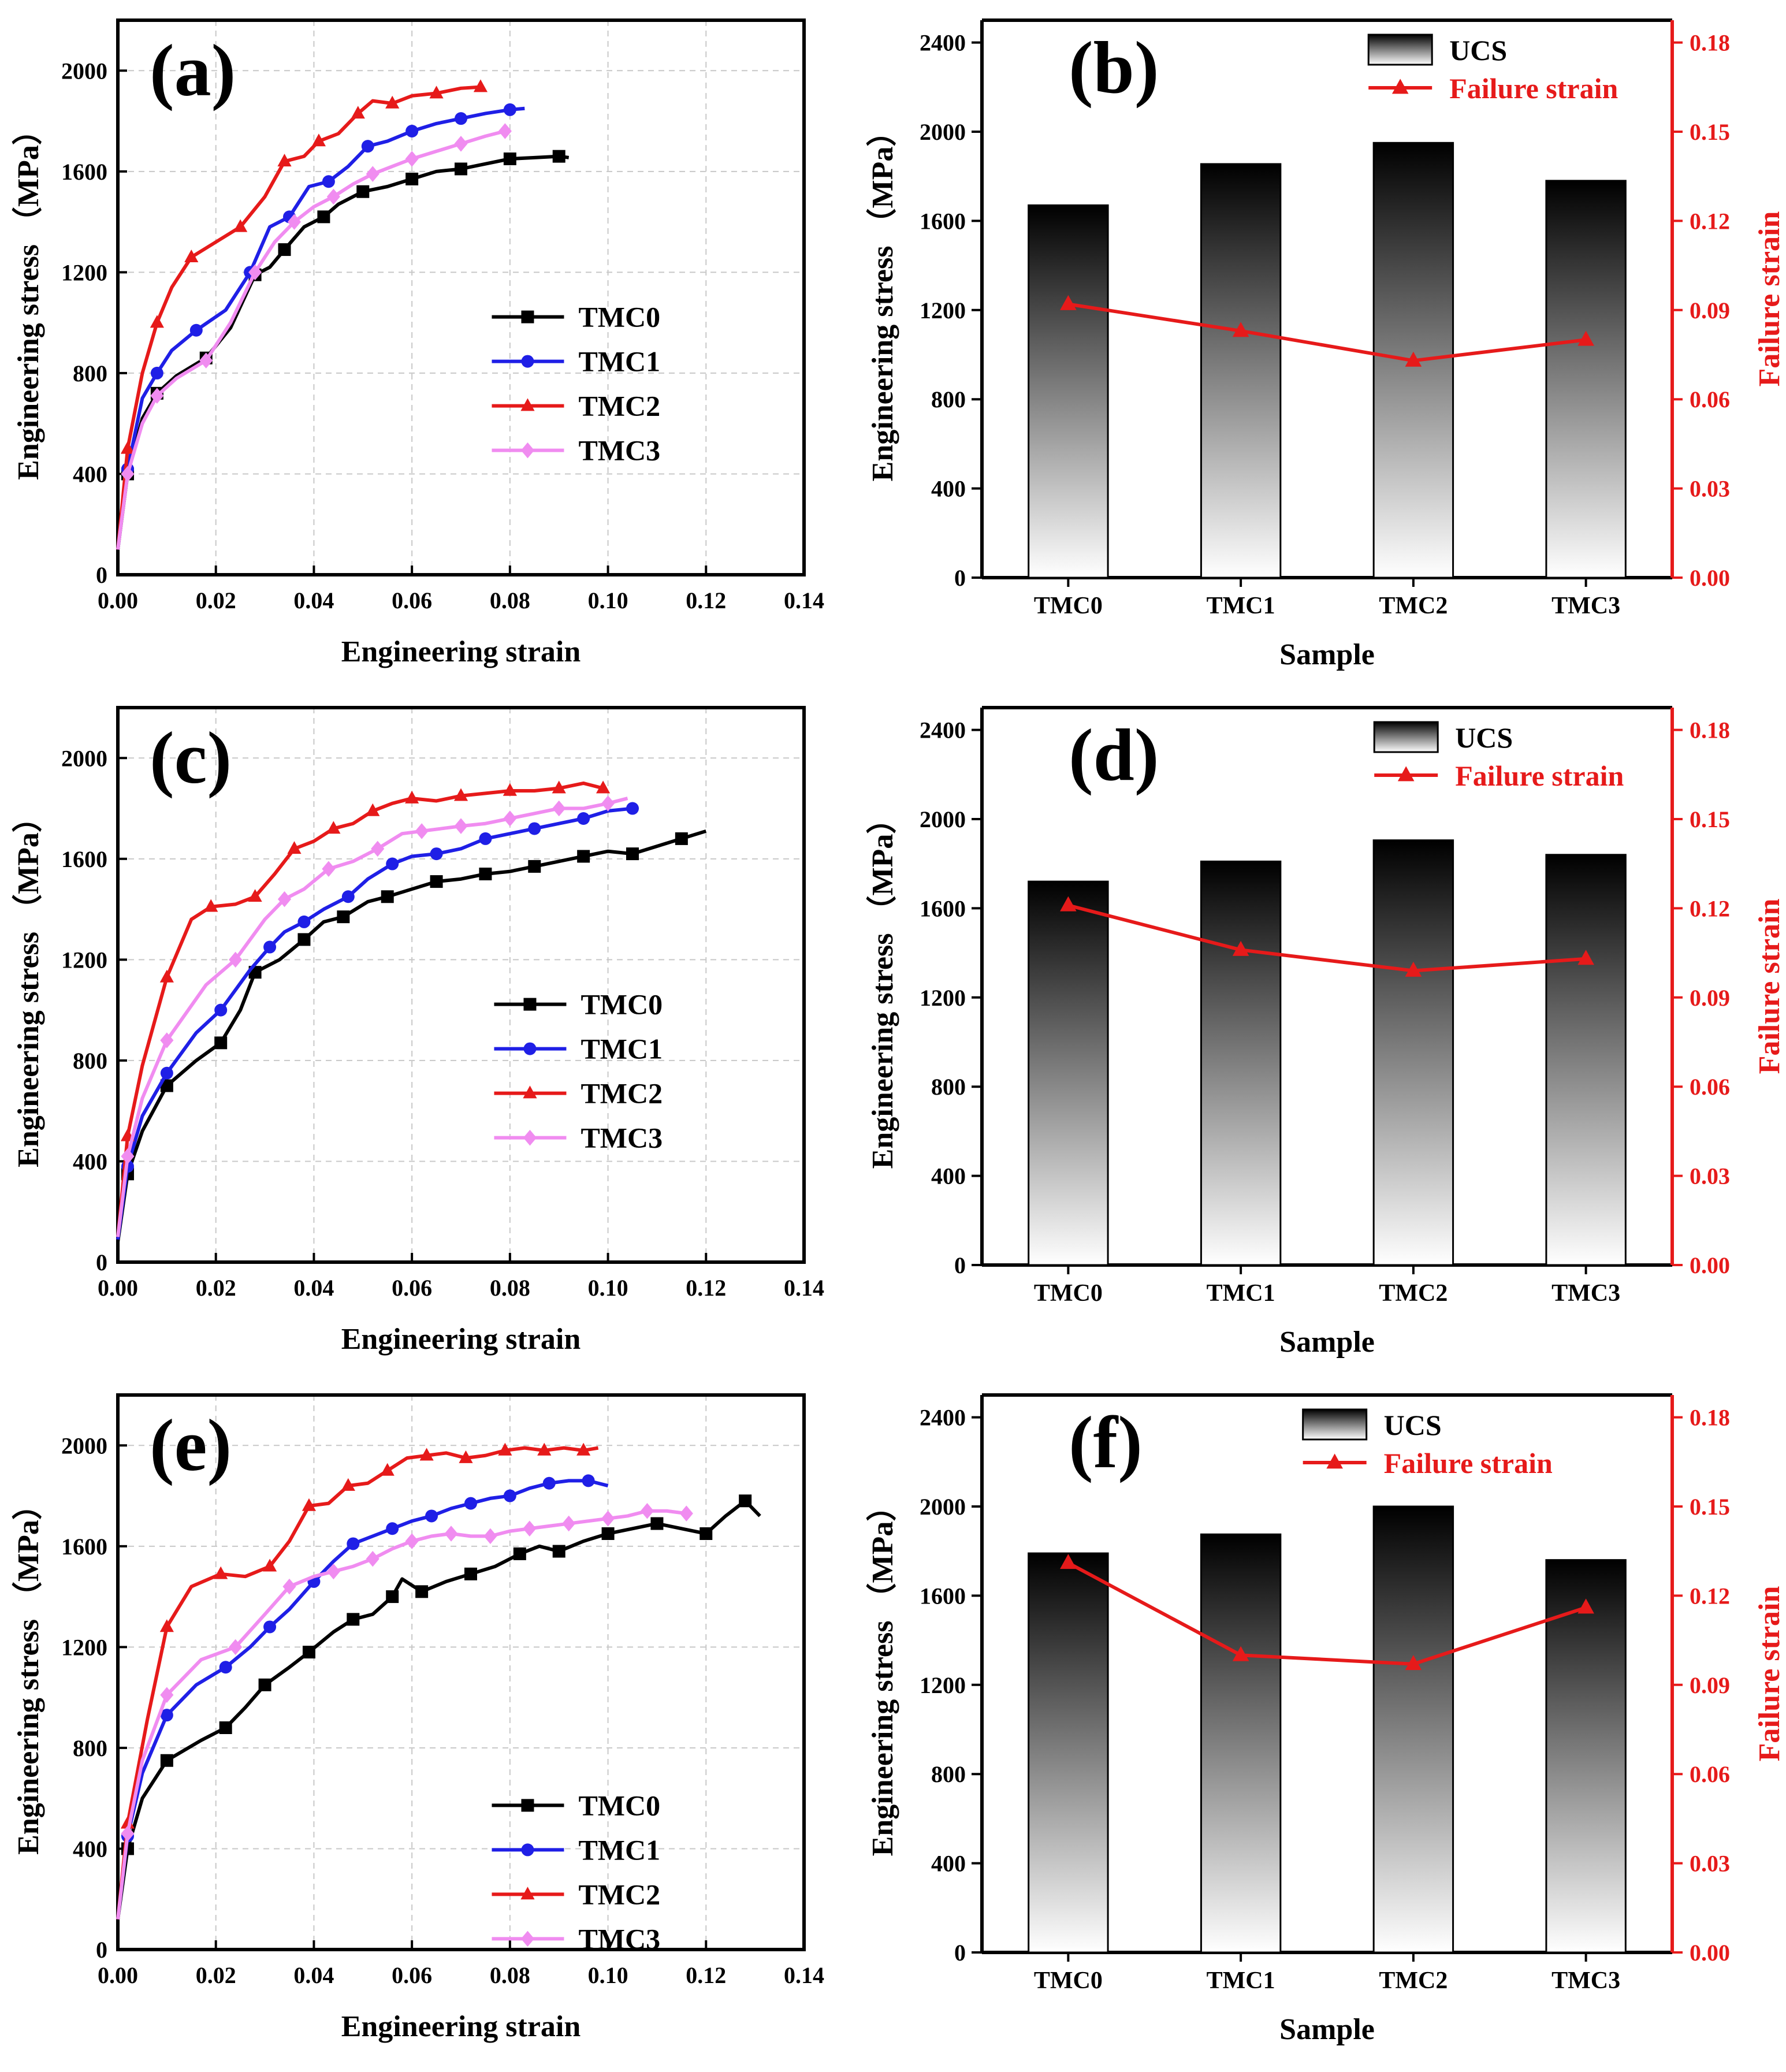 This screenshot has width=1786, height=2072. Describe the element at coordinates (1114, 68) in the screenshot. I see `panel-label: (b)` at that location.